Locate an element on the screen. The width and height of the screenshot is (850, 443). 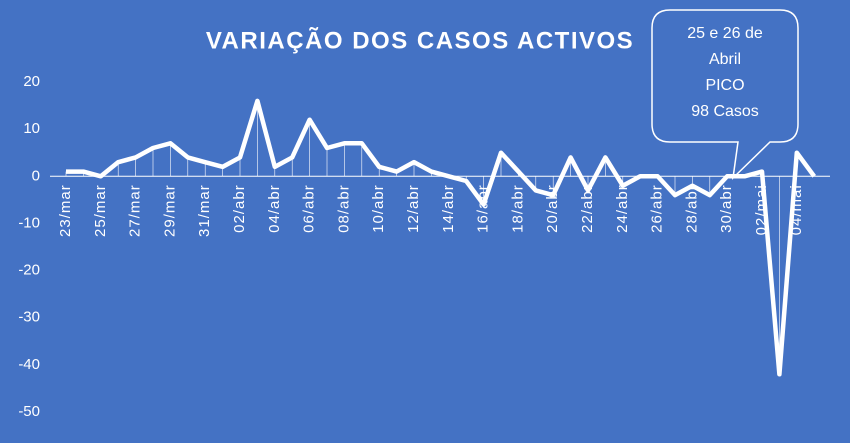
x-tick-label: 04/mai is located at coordinates (796, 209).